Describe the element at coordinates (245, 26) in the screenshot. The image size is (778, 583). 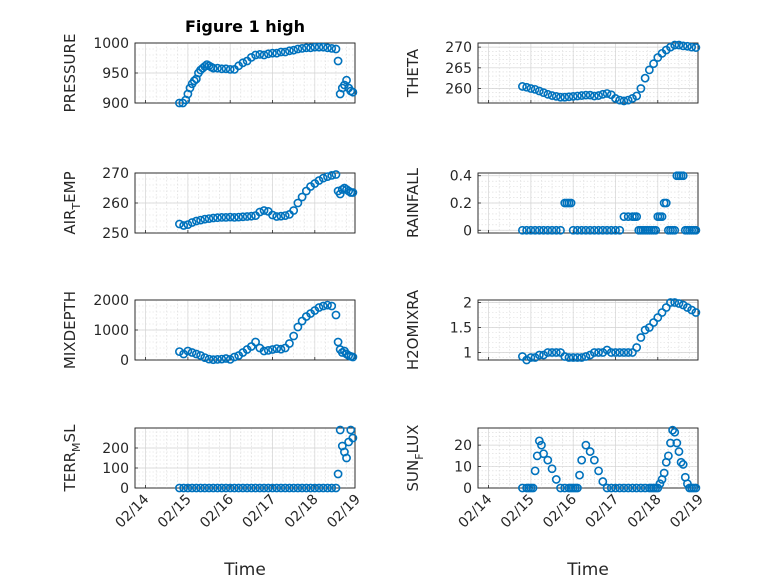
I see `figure-title: Figure 1 high` at that location.